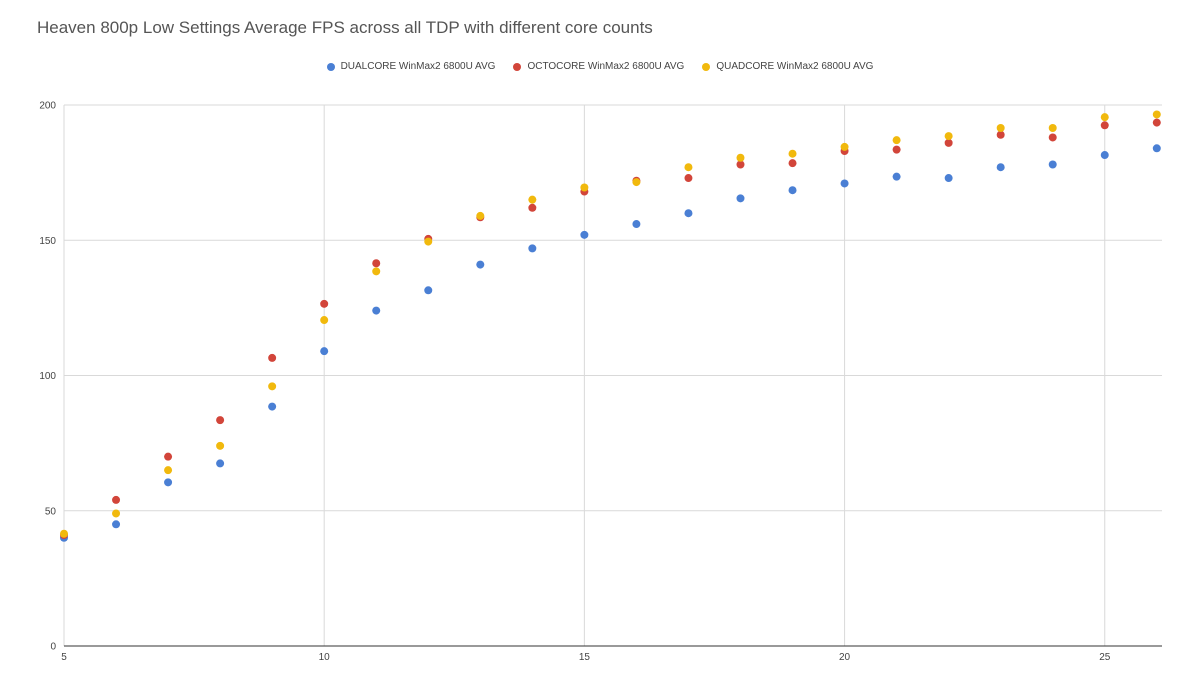 The width and height of the screenshot is (1200, 675). I want to click on legend-swatch-dualcore, so click(330, 66).